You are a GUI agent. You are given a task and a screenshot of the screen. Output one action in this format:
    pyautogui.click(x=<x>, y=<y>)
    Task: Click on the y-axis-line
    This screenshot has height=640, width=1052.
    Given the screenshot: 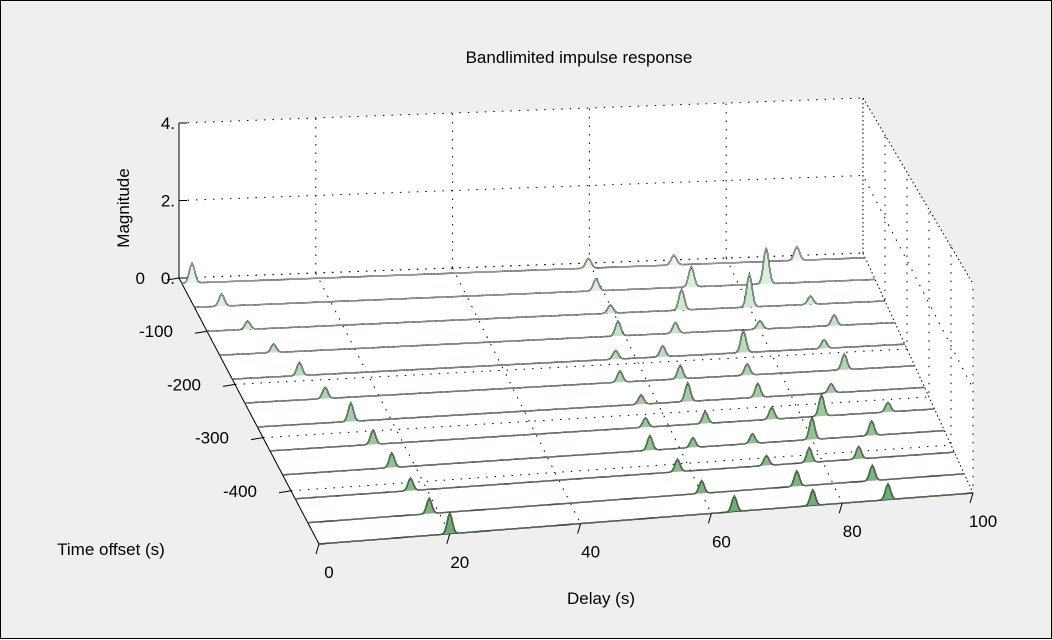 What is the action you would take?
    pyautogui.click(x=249, y=411)
    